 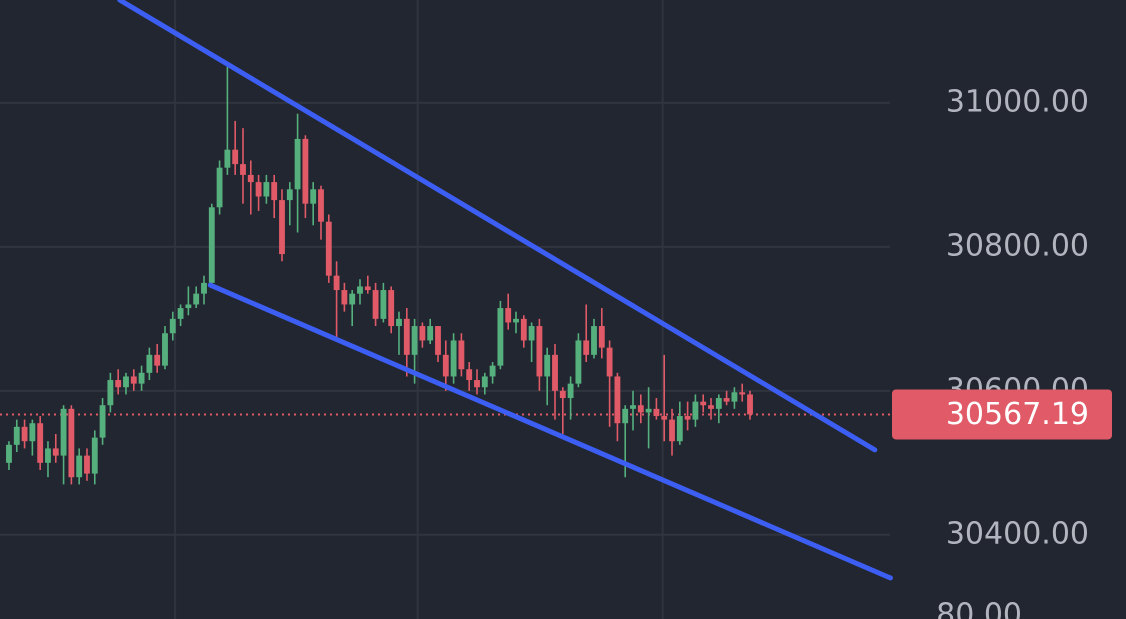 What do you see at coordinates (1017, 414) in the screenshot?
I see `last-price-label: 30567.19` at bounding box center [1017, 414].